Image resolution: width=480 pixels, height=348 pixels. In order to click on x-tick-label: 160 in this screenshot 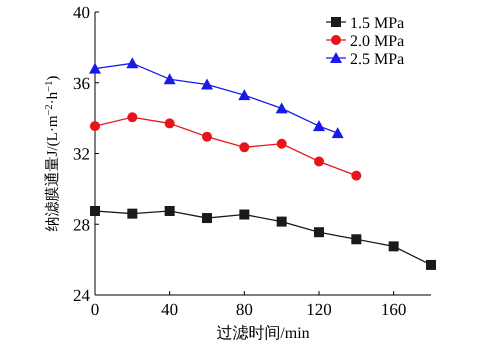, I will do `click(393, 309)`.